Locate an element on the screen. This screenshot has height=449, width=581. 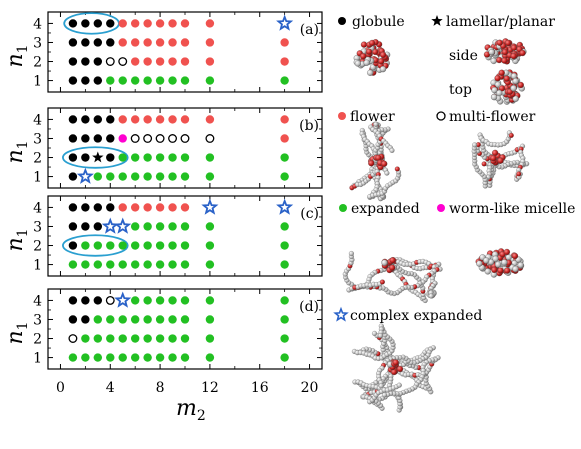
legend-item-expanded: expanded is located at coordinates (379, 209).